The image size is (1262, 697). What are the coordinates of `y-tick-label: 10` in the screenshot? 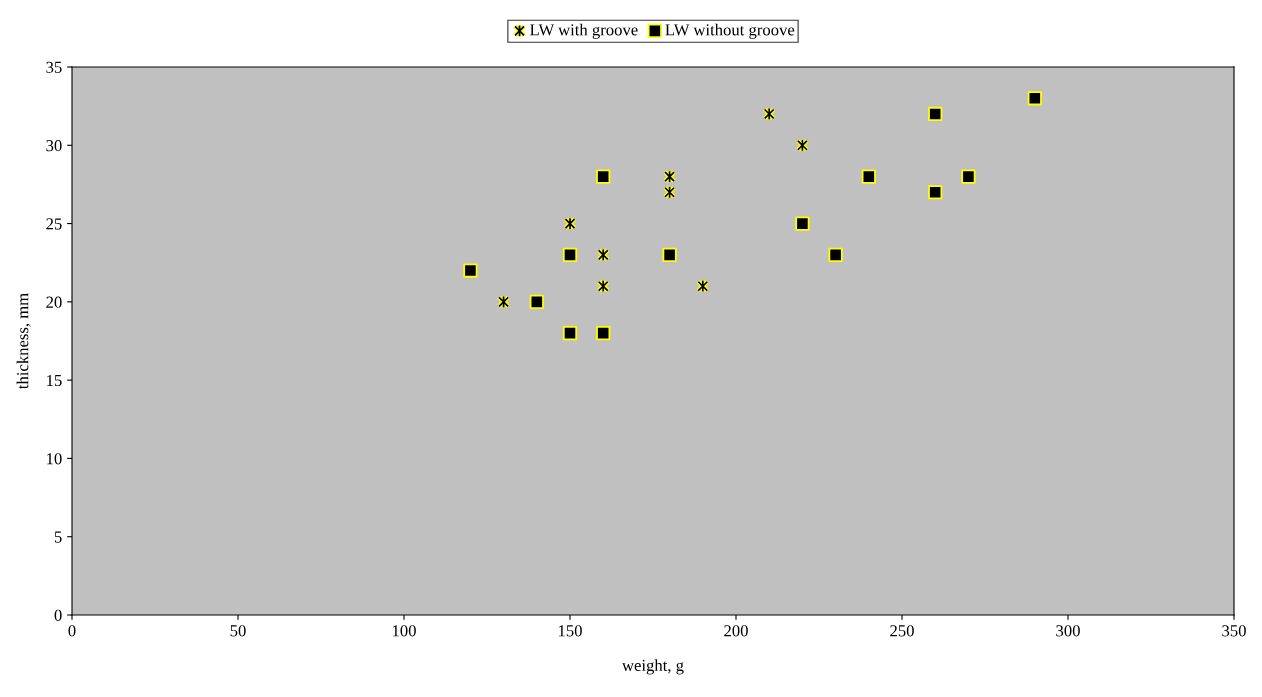 It's located at (54, 459).